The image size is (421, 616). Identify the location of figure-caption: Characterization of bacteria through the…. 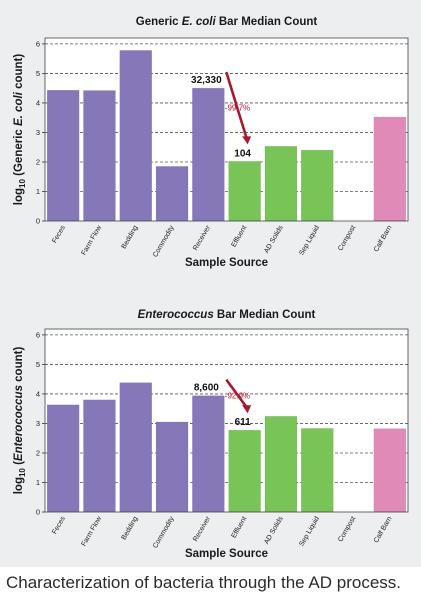
(203, 582).